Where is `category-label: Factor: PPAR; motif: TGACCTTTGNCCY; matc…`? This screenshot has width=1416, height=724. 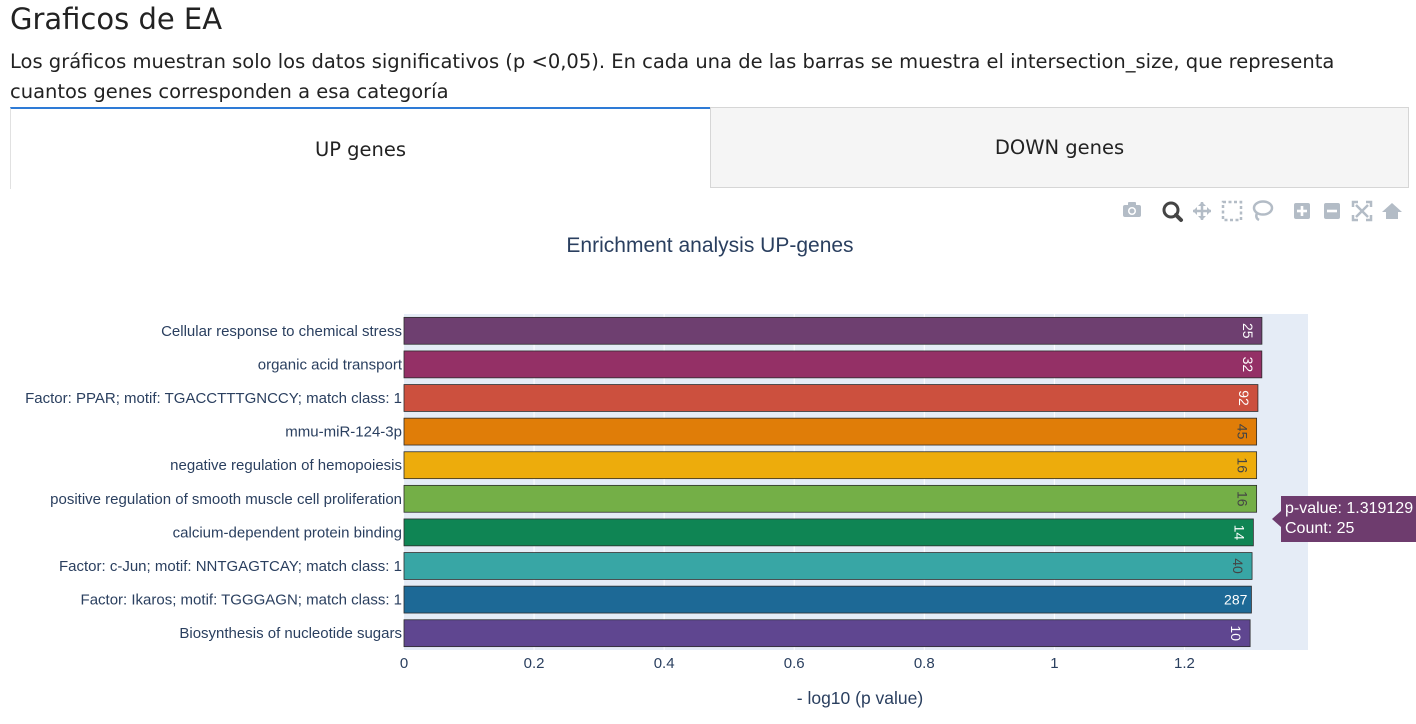 category-label: Factor: PPAR; motif: TGACCTTTGNCCY; matc… is located at coordinates (213, 398).